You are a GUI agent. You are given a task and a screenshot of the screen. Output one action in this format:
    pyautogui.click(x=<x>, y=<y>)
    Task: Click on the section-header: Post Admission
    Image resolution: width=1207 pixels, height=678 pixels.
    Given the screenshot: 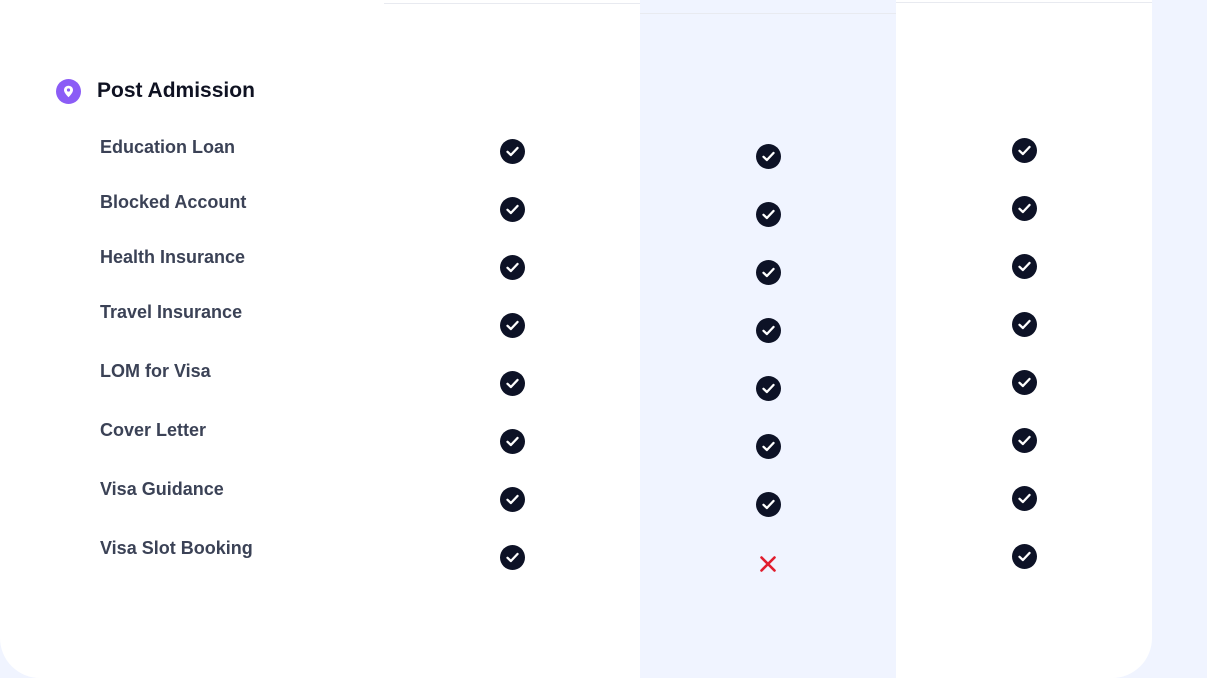 What is the action you would take?
    pyautogui.click(x=155, y=91)
    